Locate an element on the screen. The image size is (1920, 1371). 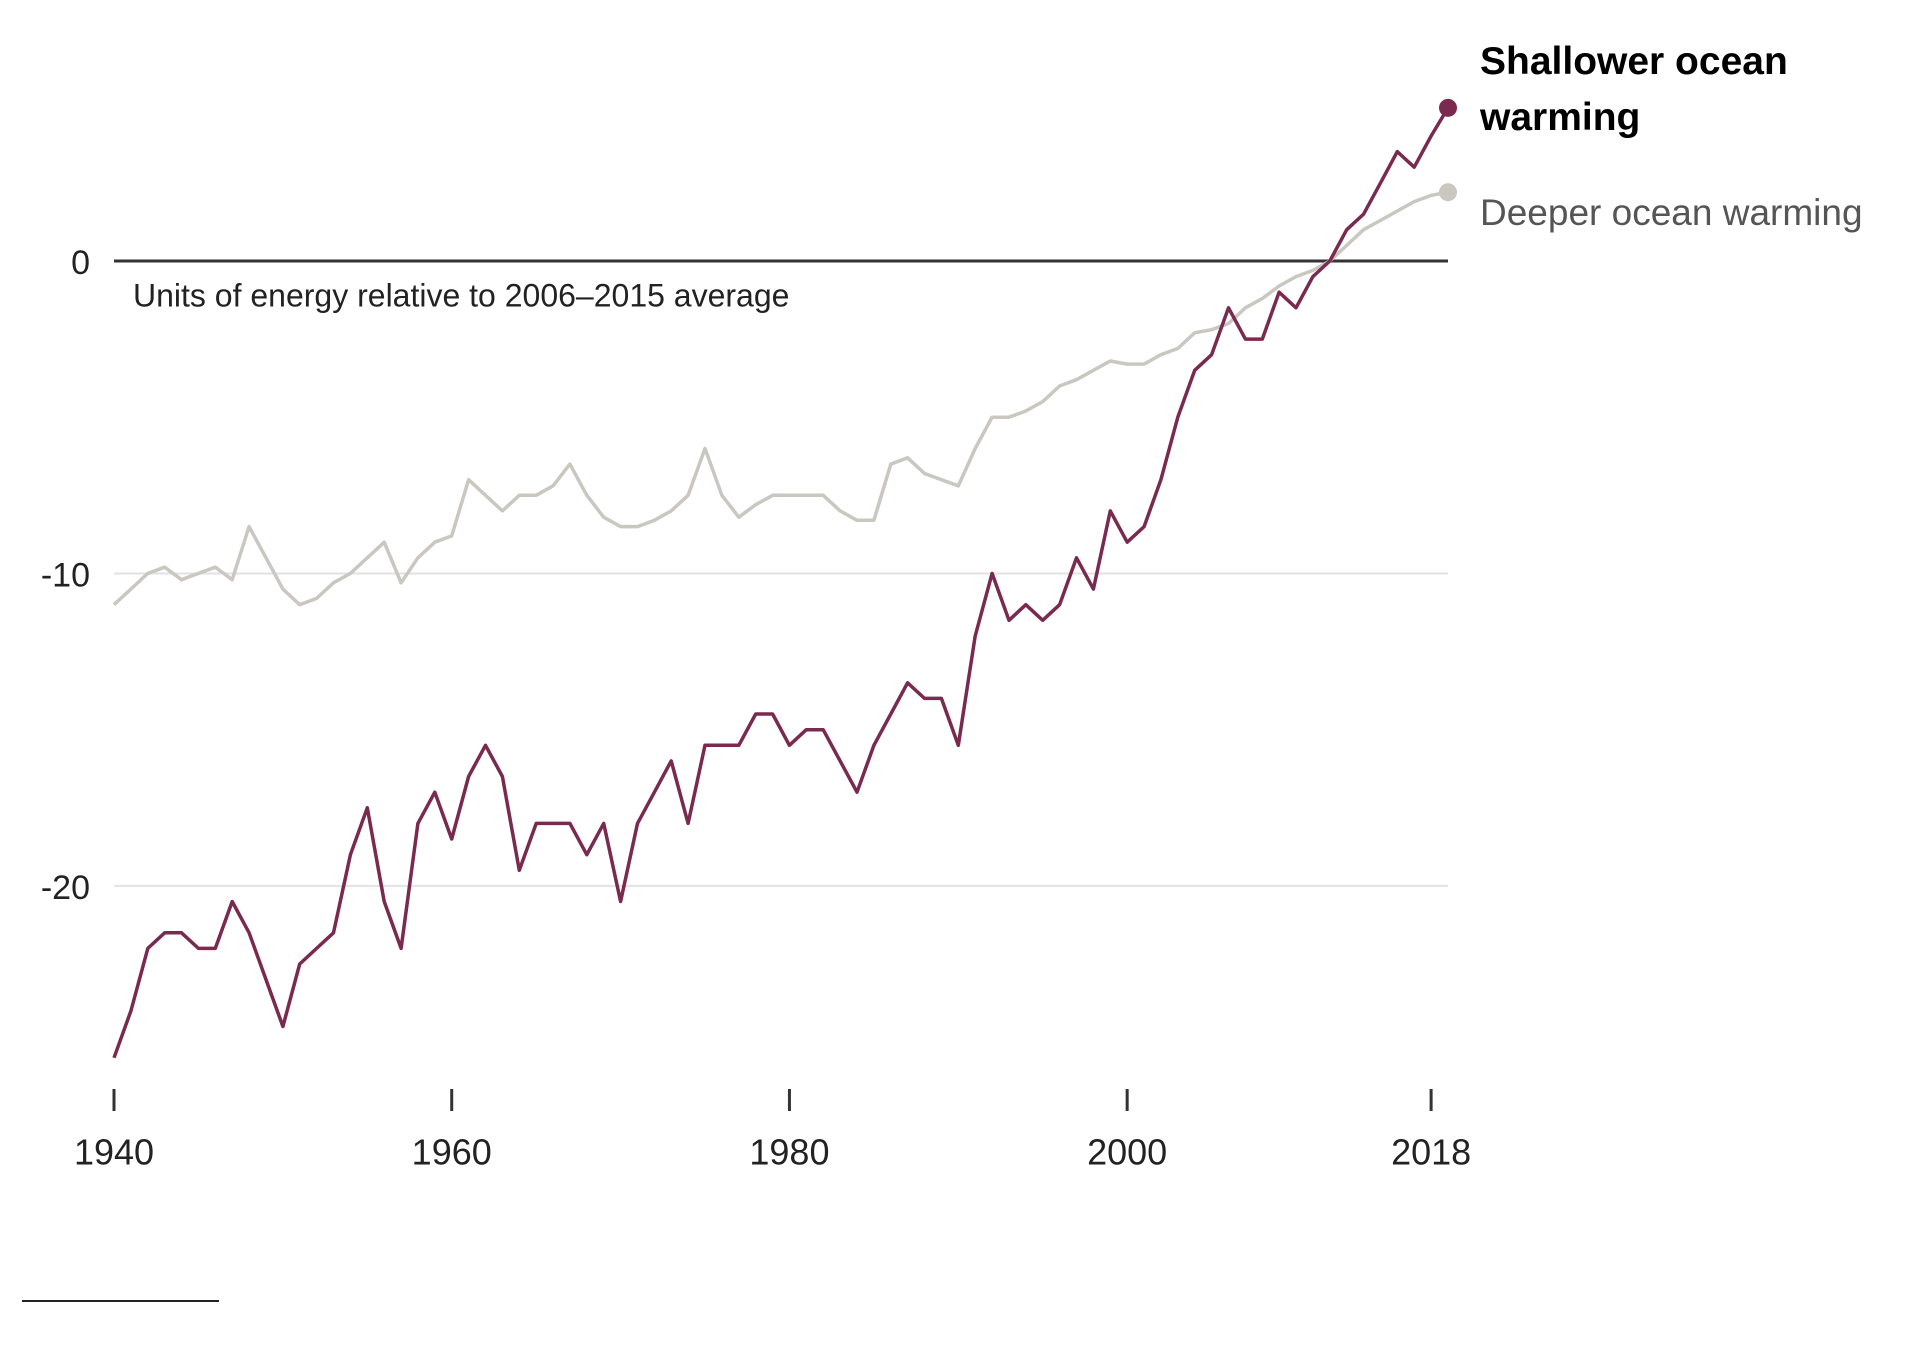
y-tick-label: -20 is located at coordinates (65, 888).